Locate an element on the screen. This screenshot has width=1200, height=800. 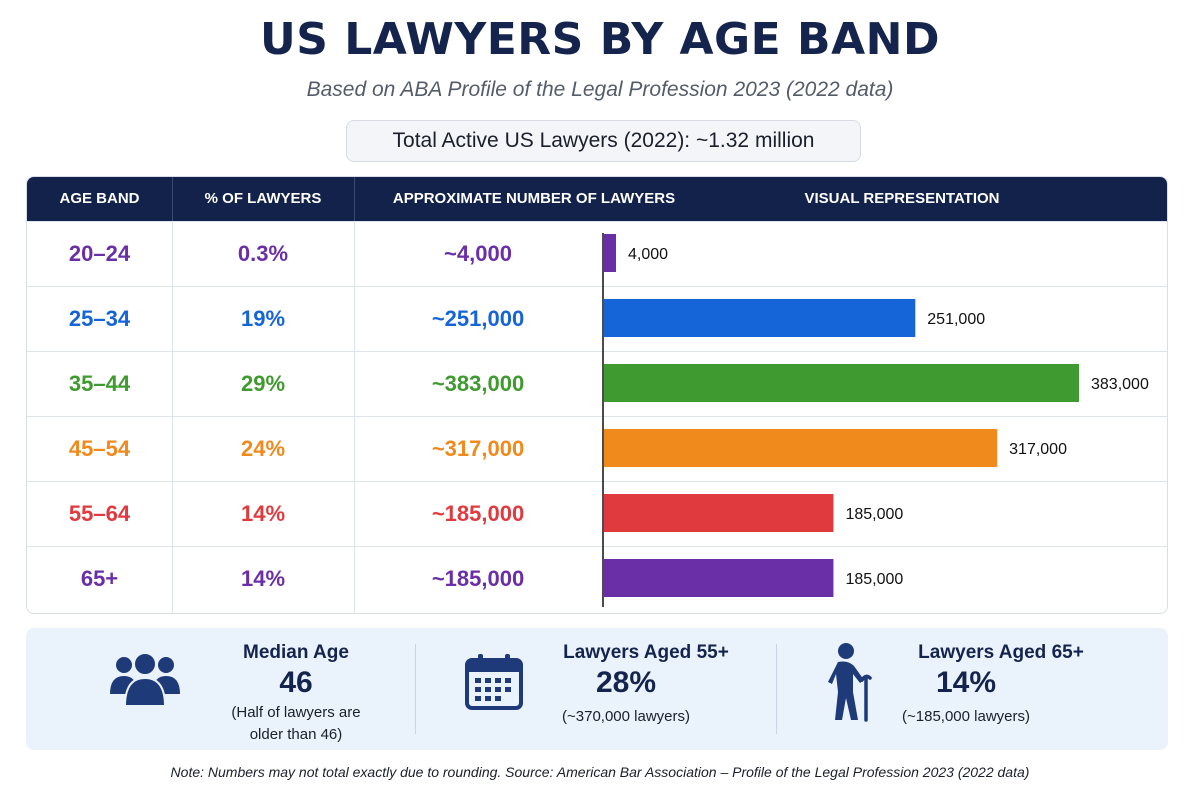
bar-value-label: 383,000 is located at coordinates (1120, 384).